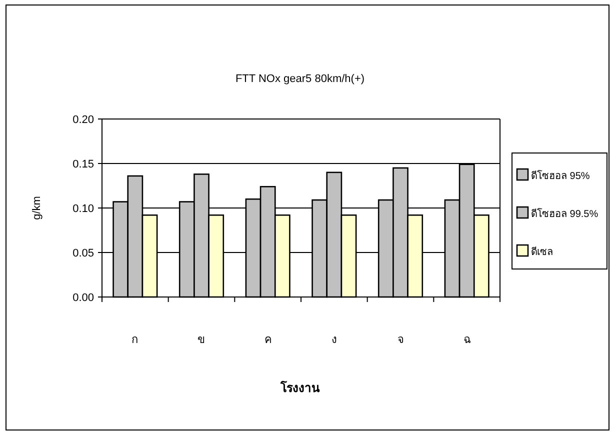  I want to click on y-tick-label: 0.10, so click(83, 208).